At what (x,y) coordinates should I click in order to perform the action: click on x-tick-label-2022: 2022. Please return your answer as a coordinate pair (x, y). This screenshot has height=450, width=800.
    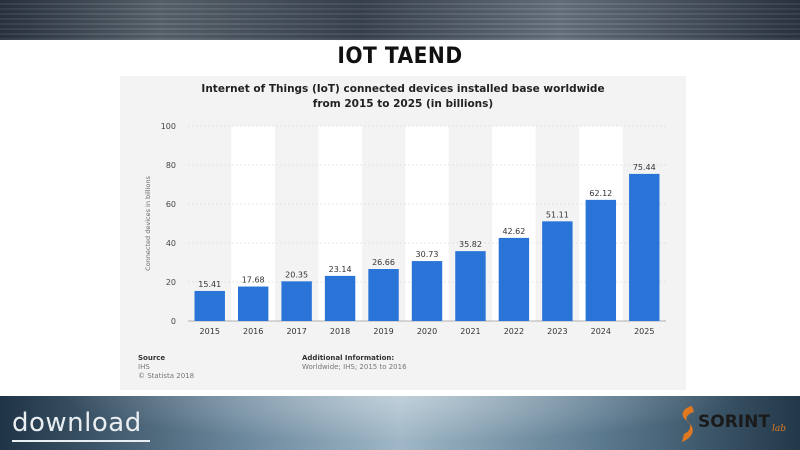
    Looking at the image, I should click on (514, 331).